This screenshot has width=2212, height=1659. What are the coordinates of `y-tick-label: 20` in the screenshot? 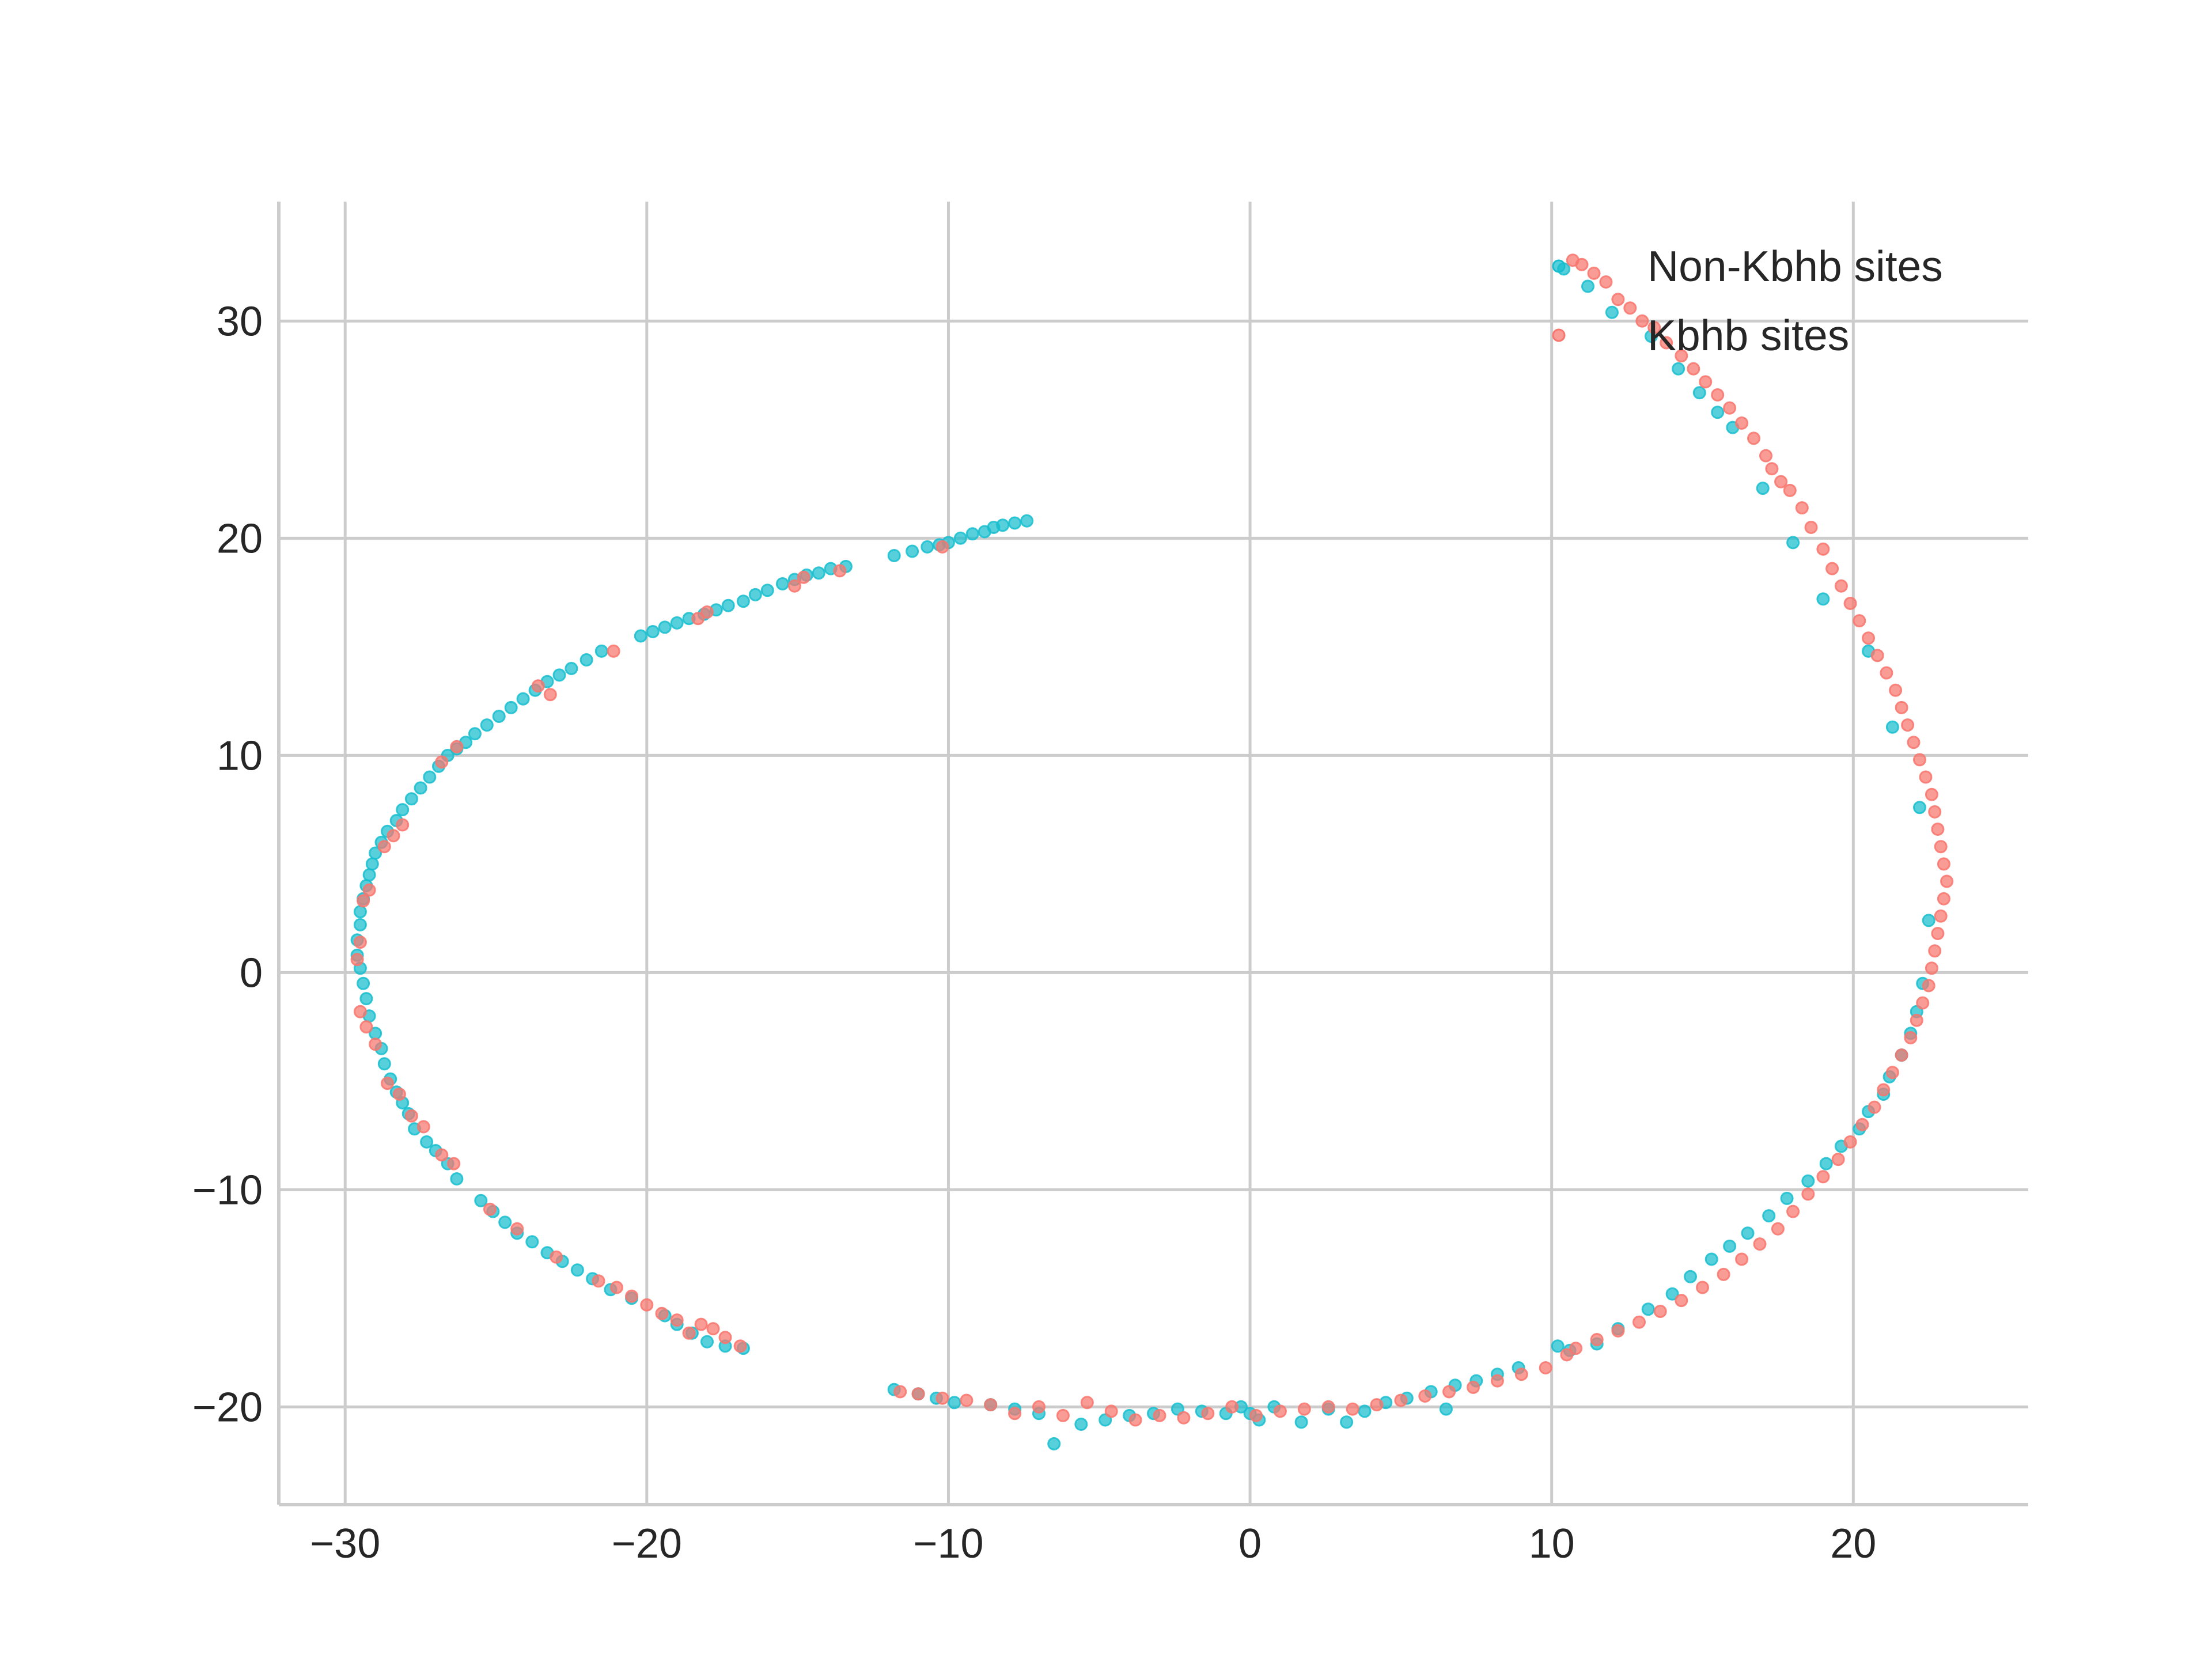 It's located at (240, 539).